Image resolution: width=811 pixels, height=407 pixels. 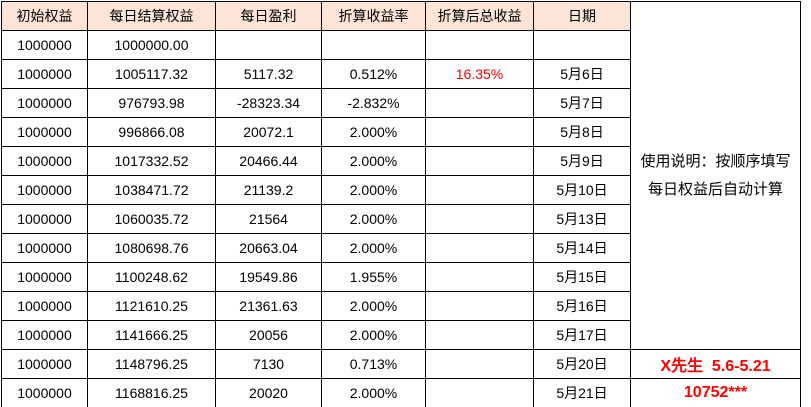 I want to click on header-cell-converted-return-rate: 折算收益率, so click(x=373, y=16).